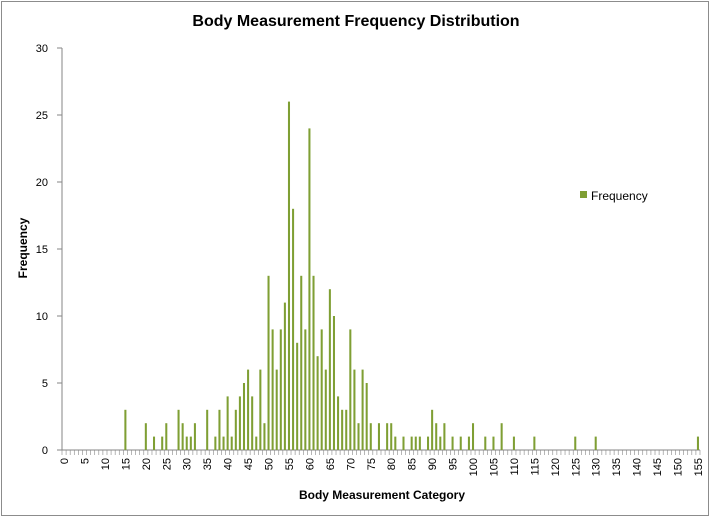 This screenshot has width=710, height=517. Describe the element at coordinates (42, 250) in the screenshot. I see `y-tick-label: 15` at that location.